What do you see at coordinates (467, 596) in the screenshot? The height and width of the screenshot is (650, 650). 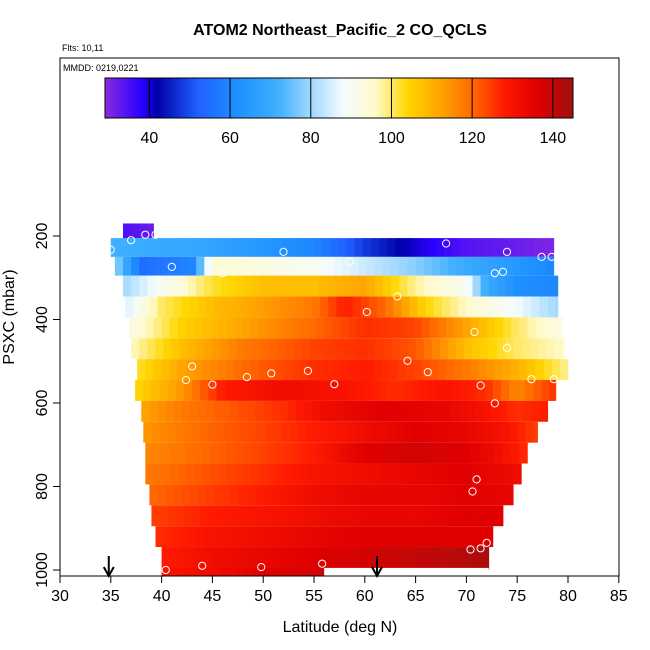 I see `x-tick-label: 70` at bounding box center [467, 596].